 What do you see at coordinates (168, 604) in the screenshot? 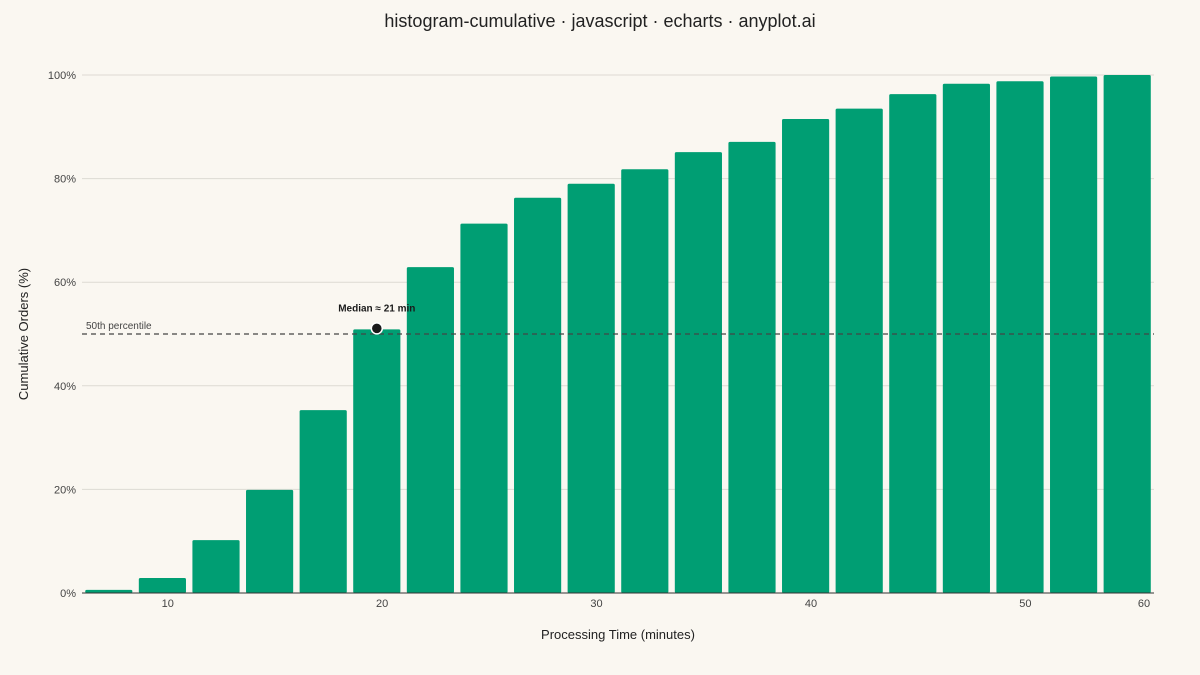
I see `x-tick-label: 10` at bounding box center [168, 604].